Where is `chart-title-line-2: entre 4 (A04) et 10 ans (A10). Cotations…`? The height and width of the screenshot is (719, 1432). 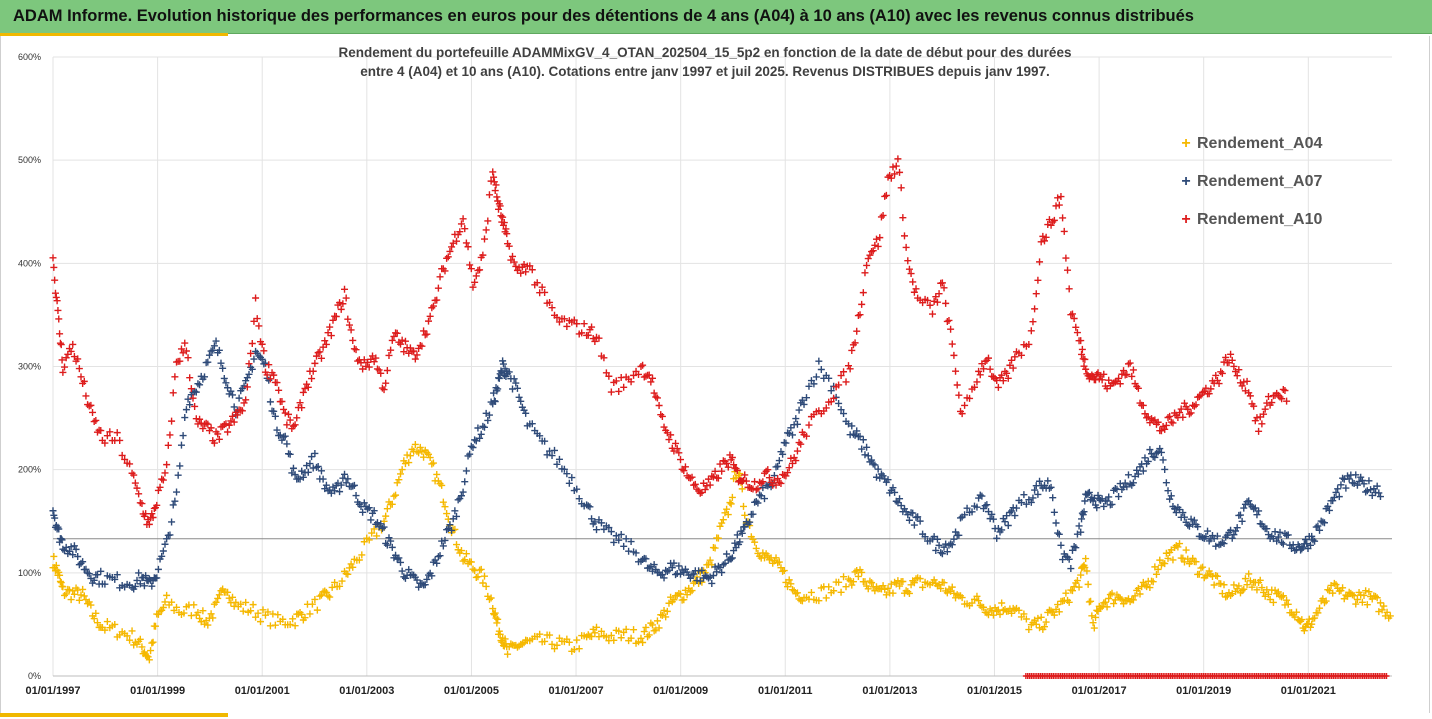
chart-title-line-2: entre 4 (A04) et 10 ans (A10). Cotations… is located at coordinates (705, 71).